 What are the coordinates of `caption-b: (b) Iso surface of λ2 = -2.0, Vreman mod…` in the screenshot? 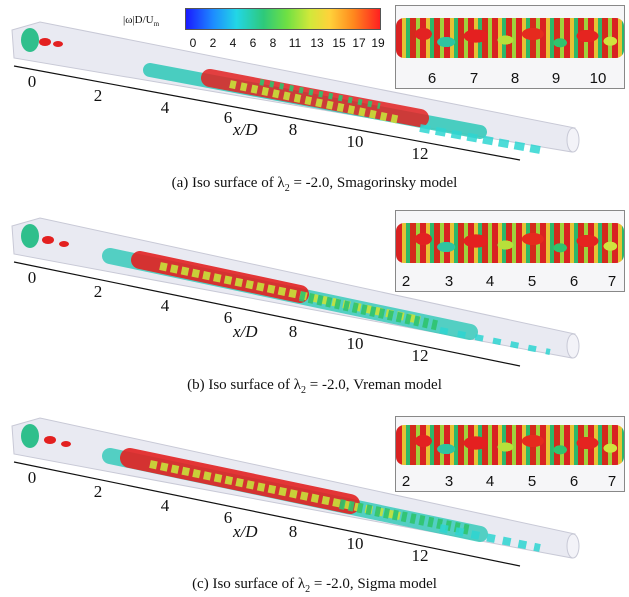 It's located at (314, 386).